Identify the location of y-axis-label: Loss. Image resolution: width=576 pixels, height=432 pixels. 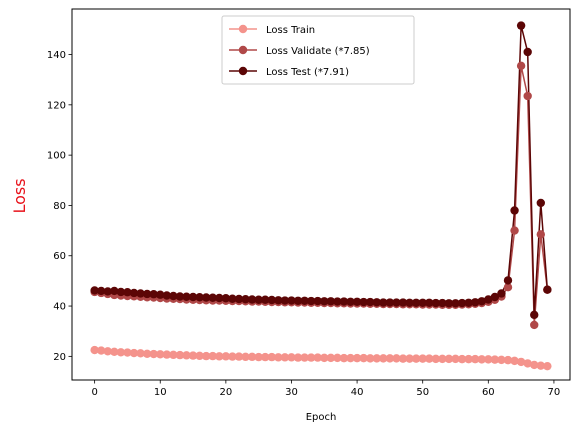
(19, 195).